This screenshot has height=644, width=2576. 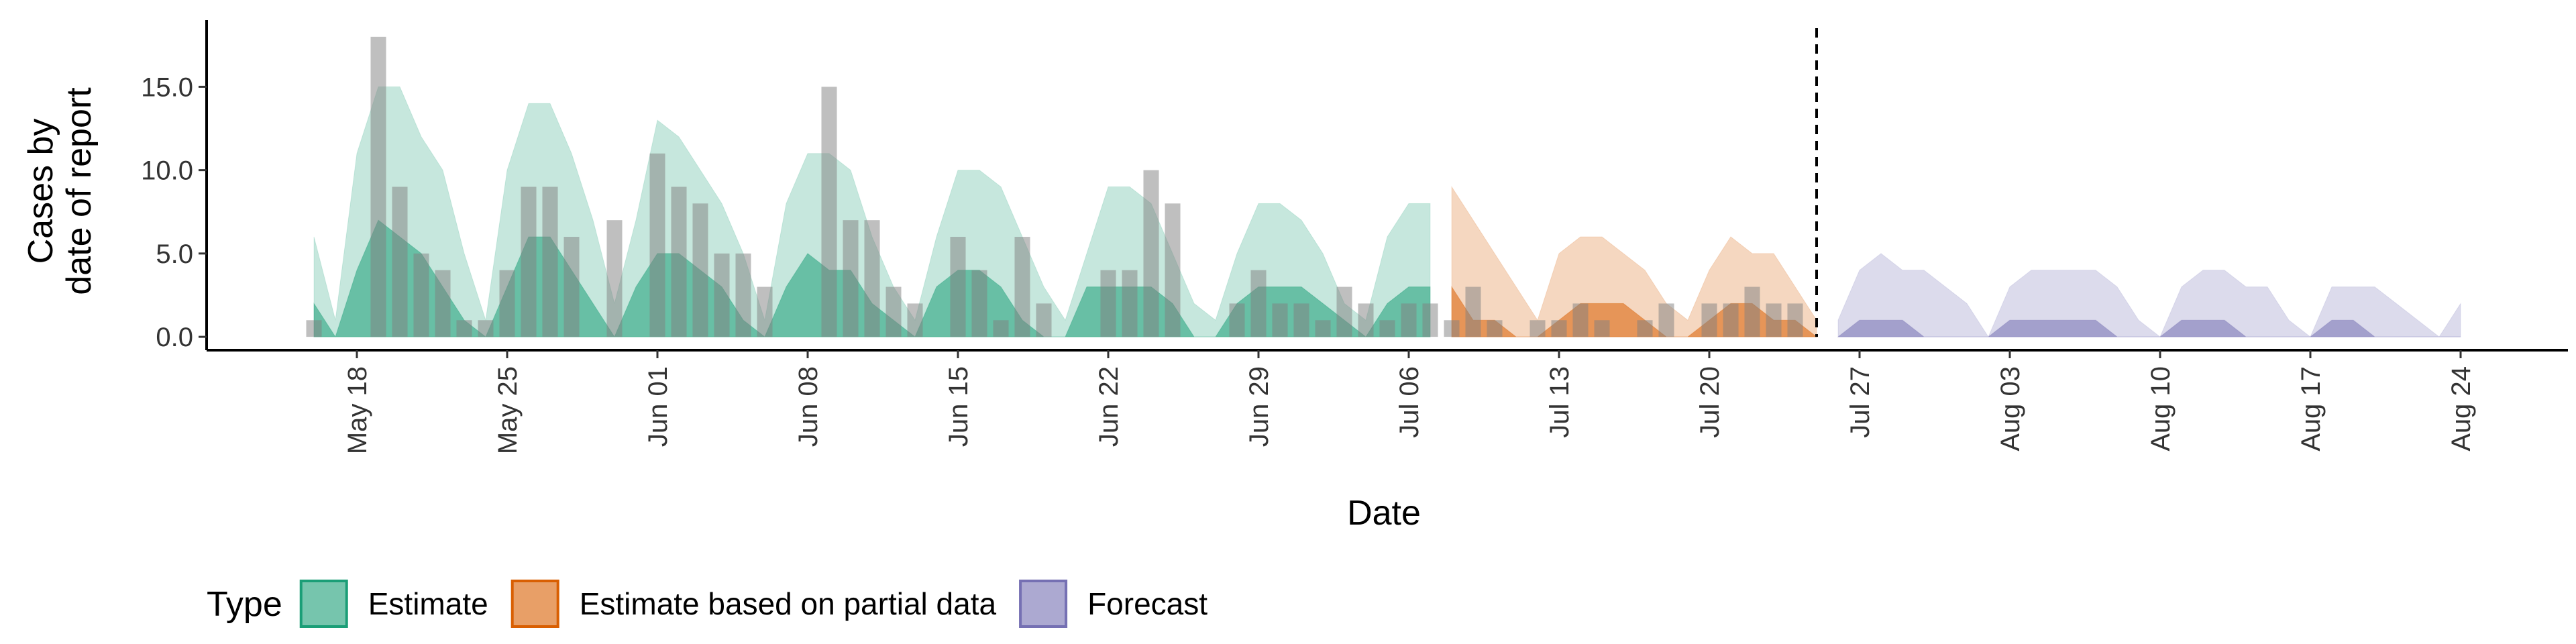 What do you see at coordinates (1409, 402) in the screenshot?
I see `x-tick-label: Jul 06` at bounding box center [1409, 402].